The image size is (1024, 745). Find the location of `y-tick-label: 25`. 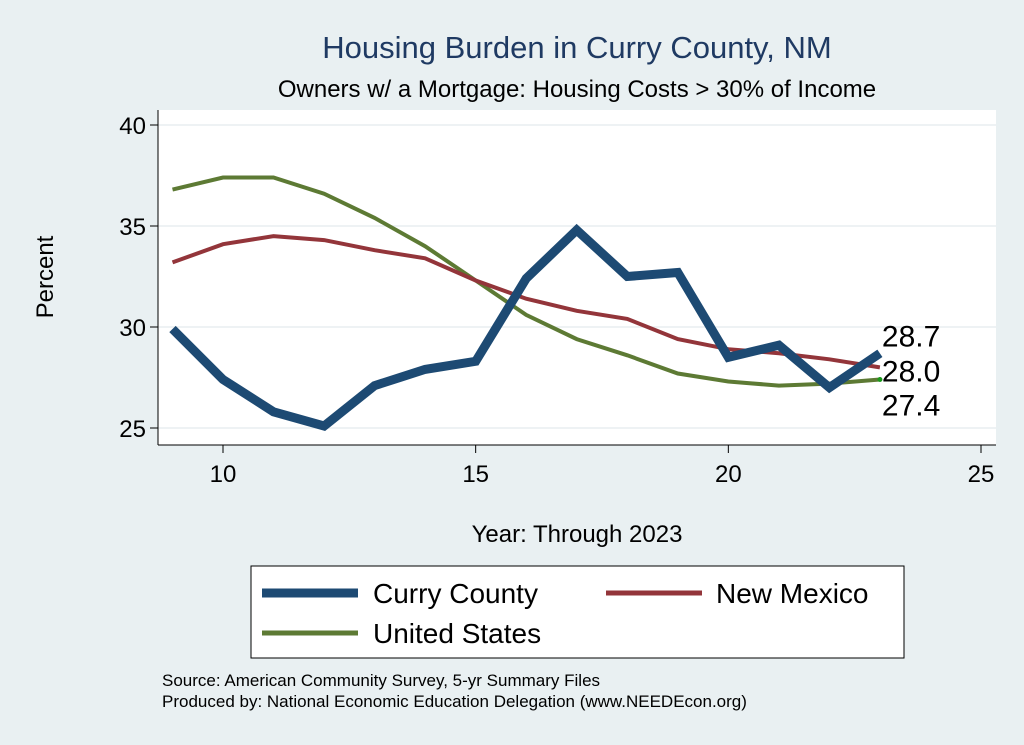

y-tick-label: 25 is located at coordinates (132, 429).